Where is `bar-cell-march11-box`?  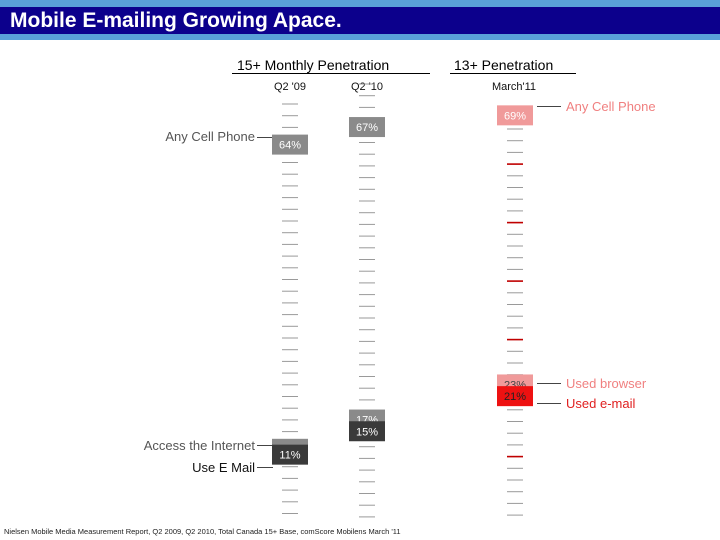 bar-cell-march11-box is located at coordinates (515, 115).